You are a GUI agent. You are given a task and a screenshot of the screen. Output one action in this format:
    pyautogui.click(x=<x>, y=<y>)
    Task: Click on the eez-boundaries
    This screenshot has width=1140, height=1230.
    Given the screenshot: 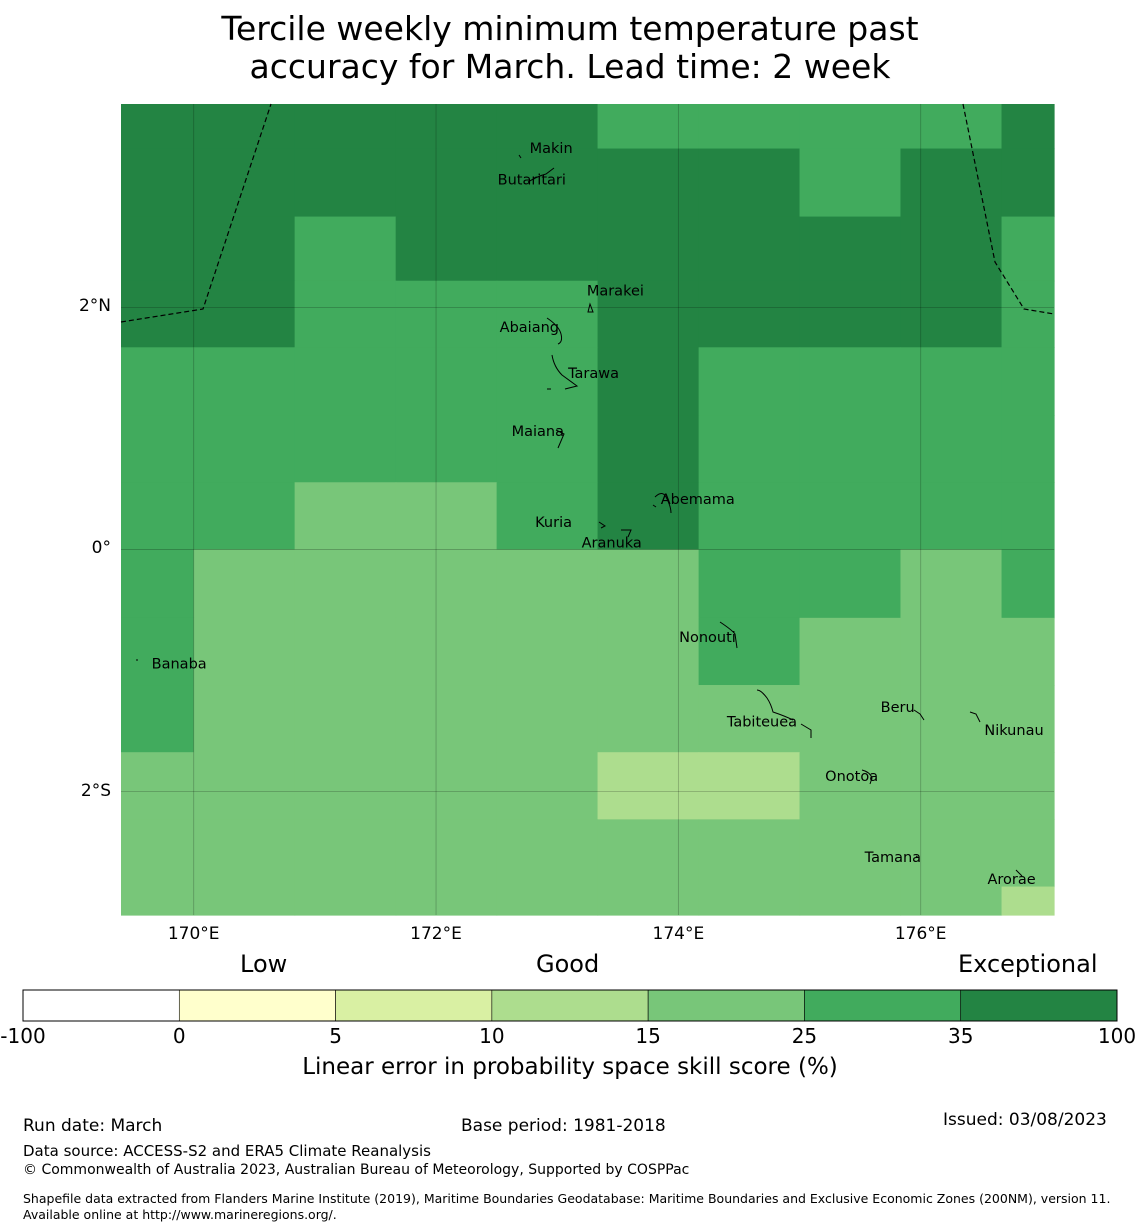 What is the action you would take?
    pyautogui.click(x=587, y=213)
    